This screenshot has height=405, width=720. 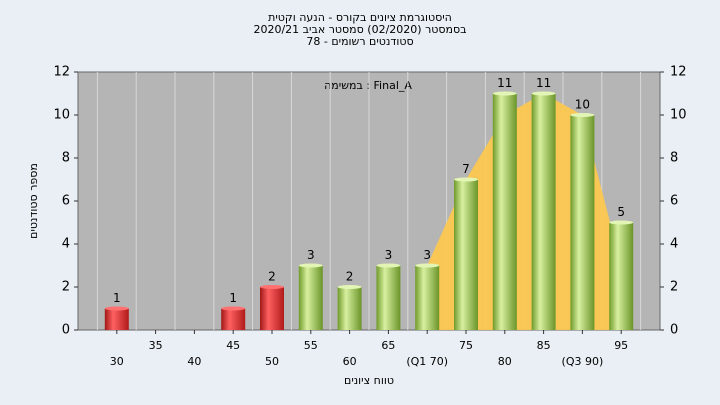 I want to click on y2-tick-label: 10, so click(x=678, y=115).